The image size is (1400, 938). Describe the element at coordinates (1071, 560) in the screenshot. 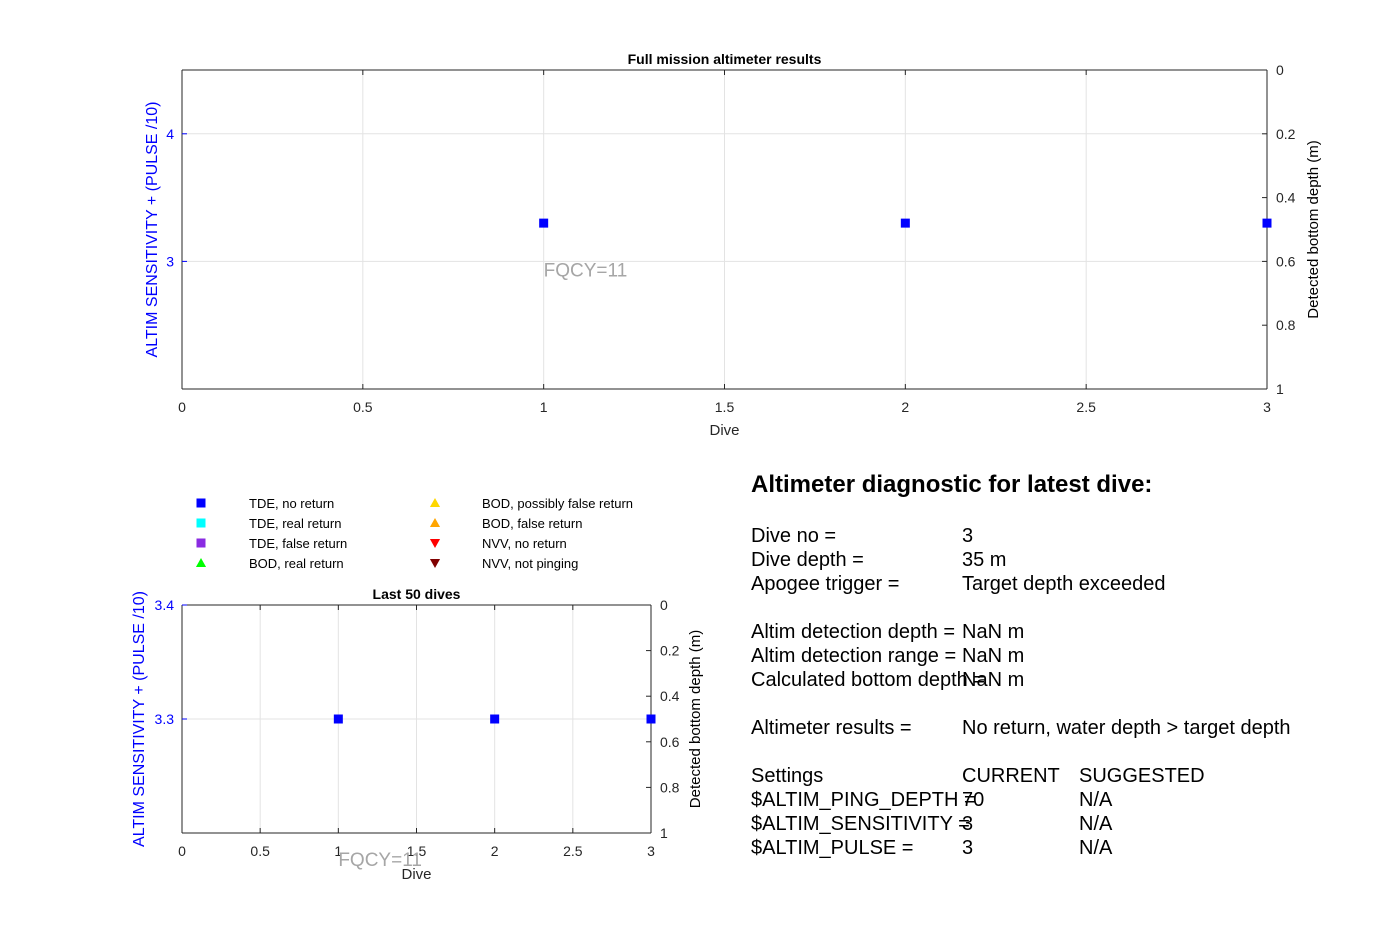

I see `dive-depth-row: Dive depth = 35 m` at that location.